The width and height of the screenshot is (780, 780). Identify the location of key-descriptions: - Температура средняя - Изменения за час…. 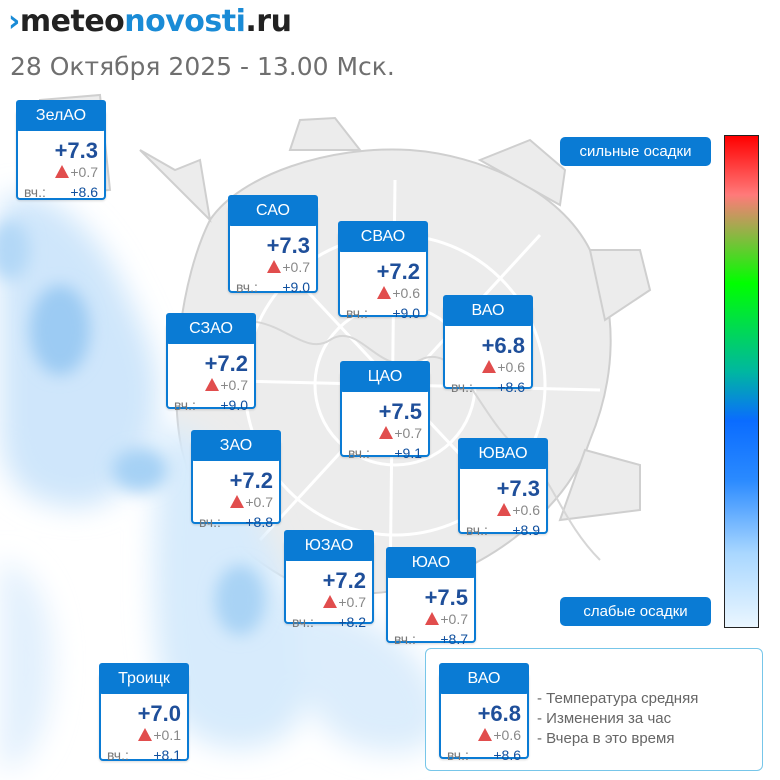
(617, 719).